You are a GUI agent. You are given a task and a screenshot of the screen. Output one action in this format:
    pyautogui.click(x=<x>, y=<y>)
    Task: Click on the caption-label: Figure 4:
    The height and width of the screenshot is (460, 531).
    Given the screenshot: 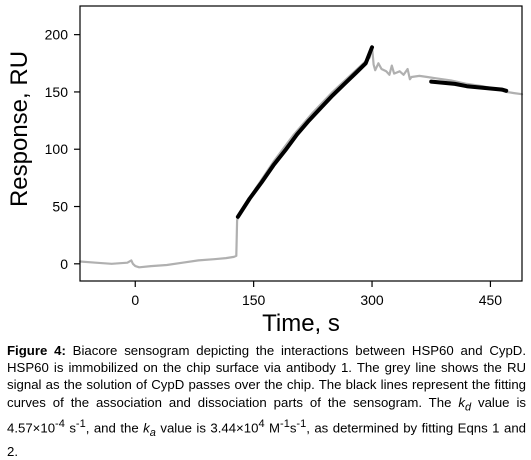 What is the action you would take?
    pyautogui.click(x=36, y=350)
    